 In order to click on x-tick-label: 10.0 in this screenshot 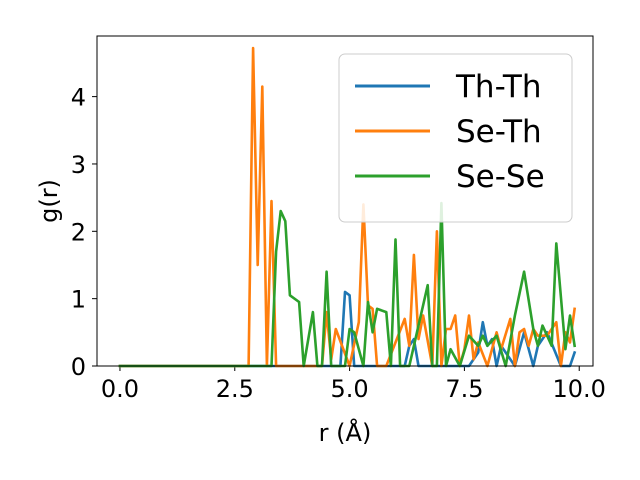, I will do `click(579, 389)`.